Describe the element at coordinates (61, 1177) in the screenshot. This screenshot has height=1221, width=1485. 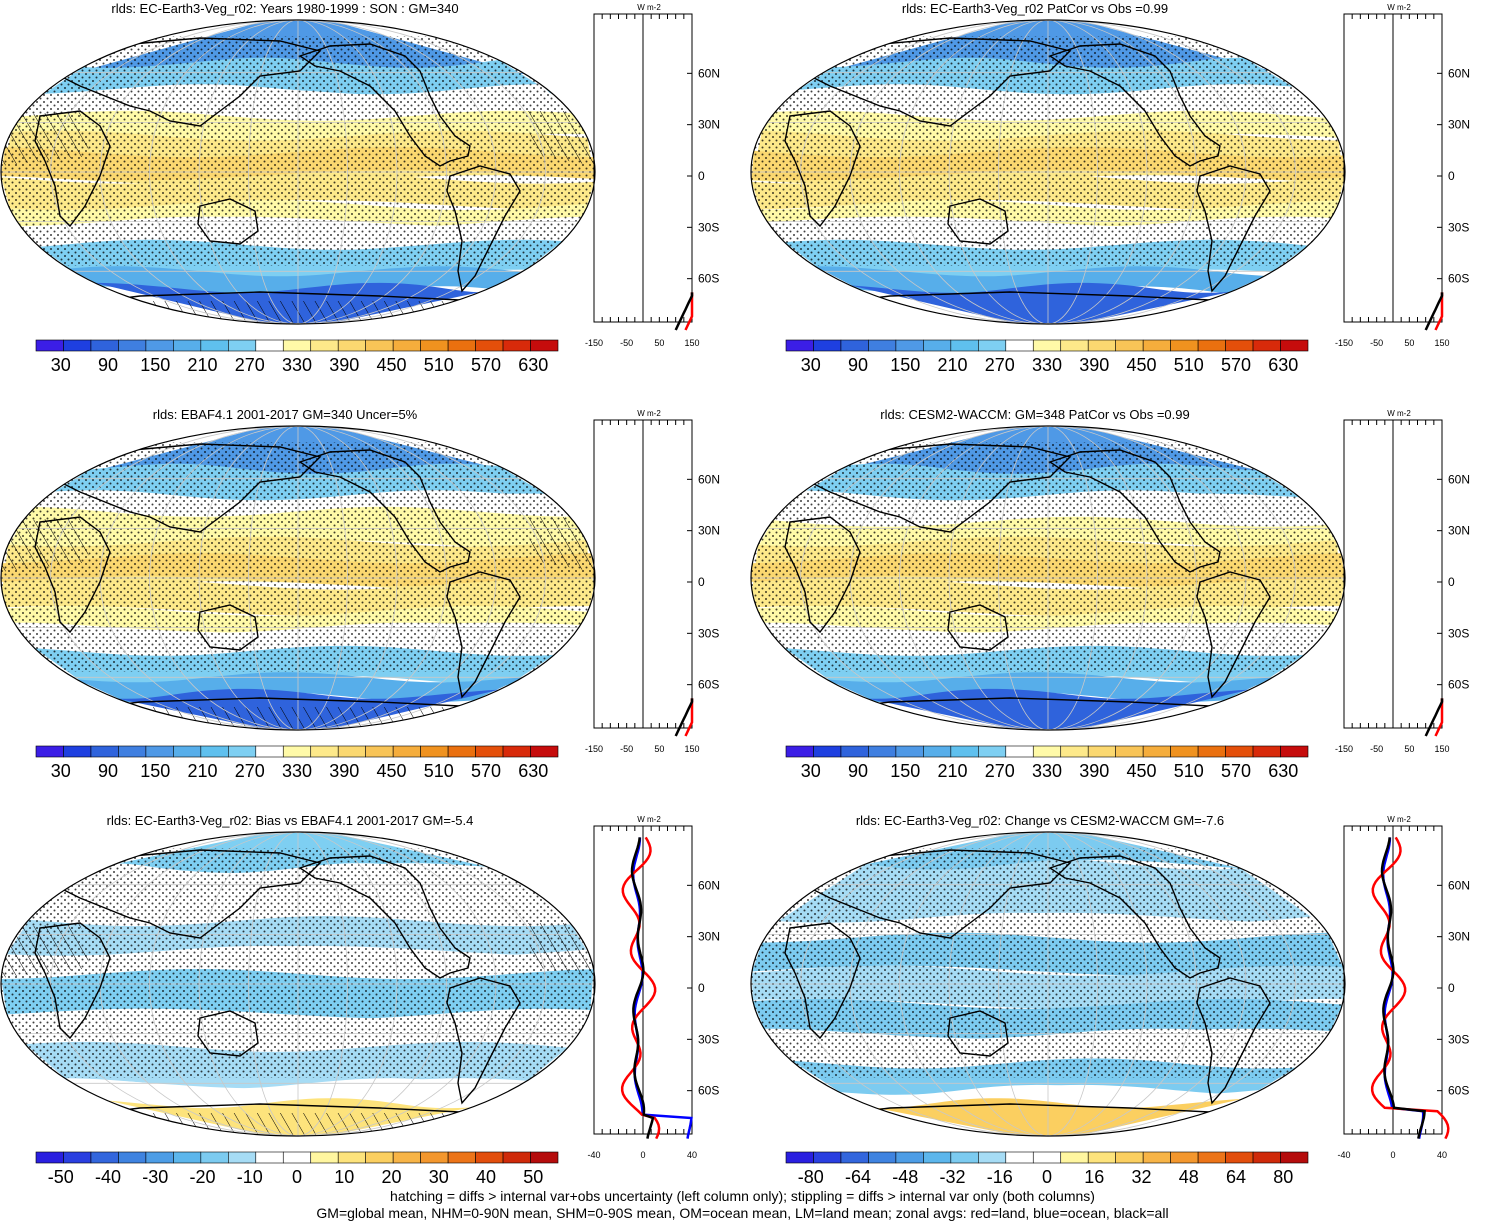
I see `colorbar-label: -50` at that location.